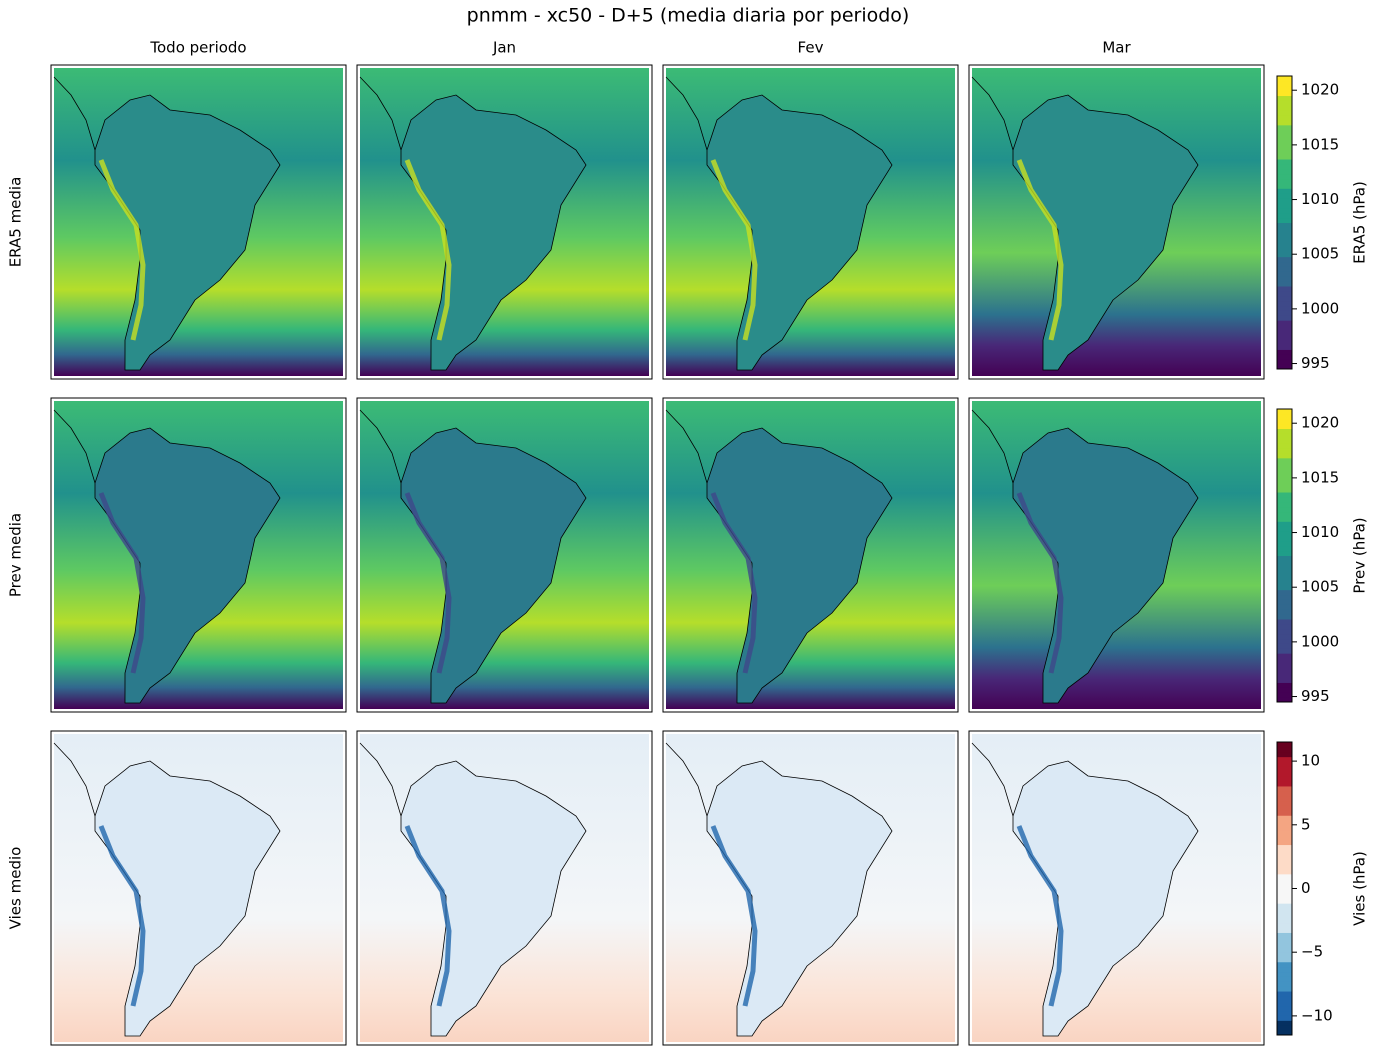  What do you see at coordinates (1320, 199) in the screenshot?
I see `colorbar-tick-label: 1010` at bounding box center [1320, 199].